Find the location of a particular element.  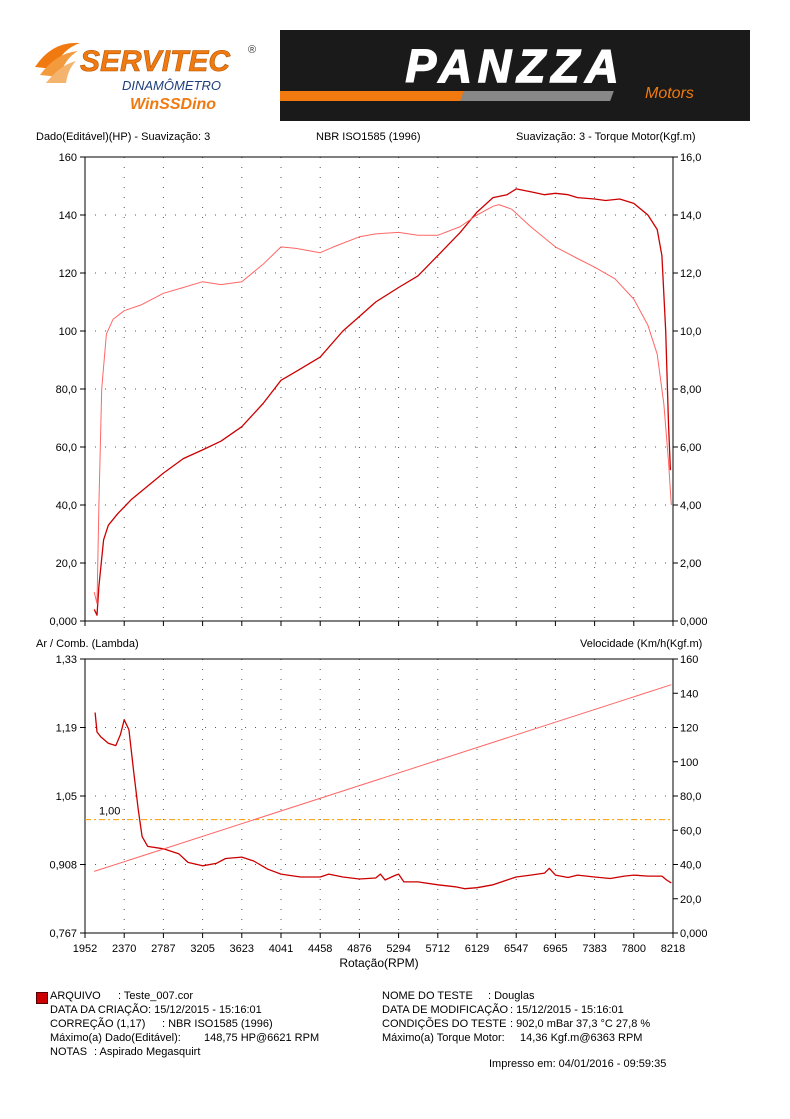

maximo-value: 148,75 HP@6621 RPM is located at coordinates (262, 1038).